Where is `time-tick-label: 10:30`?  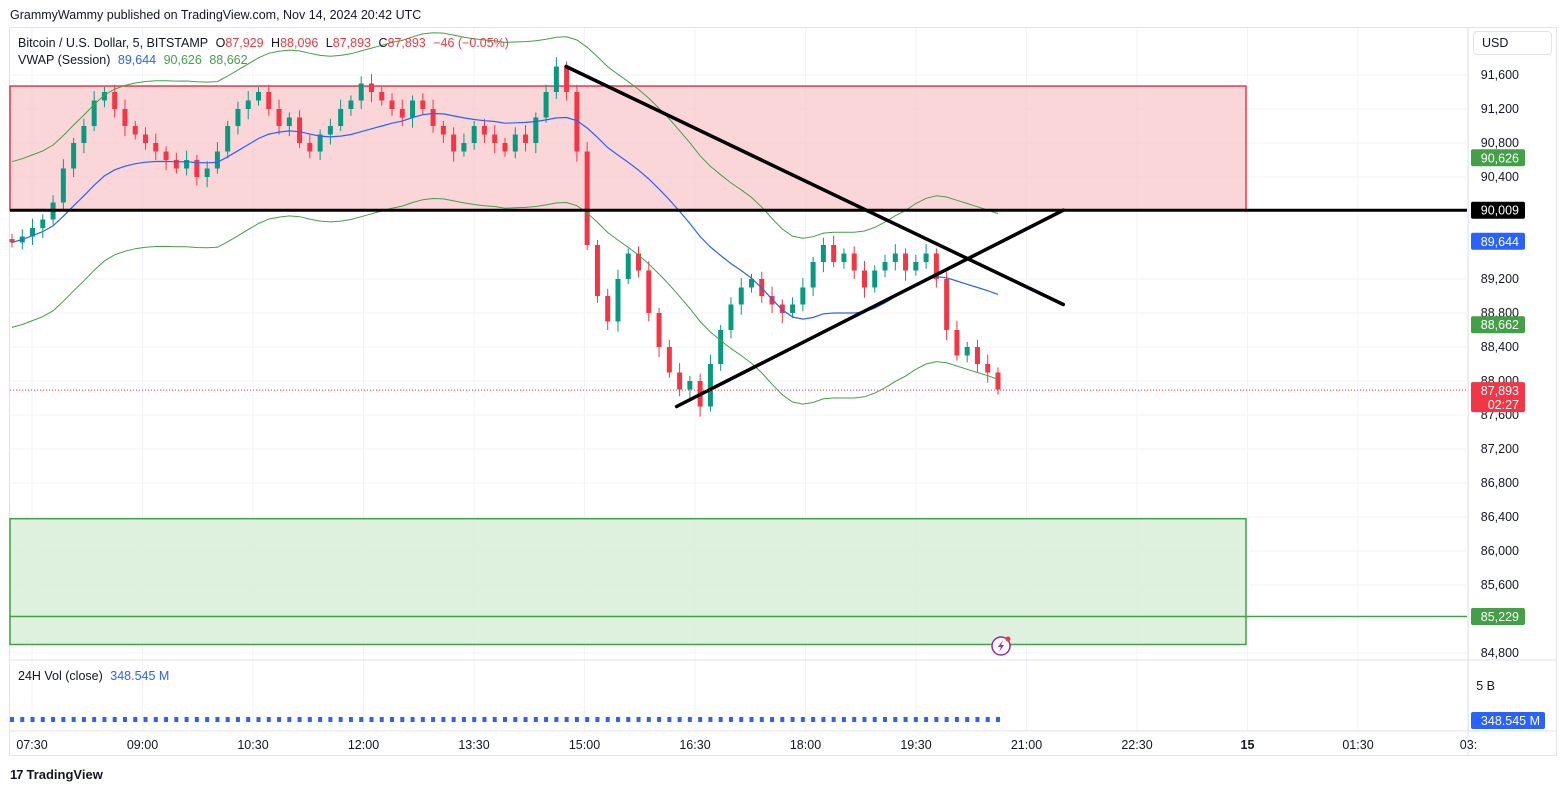 time-tick-label: 10:30 is located at coordinates (252, 745).